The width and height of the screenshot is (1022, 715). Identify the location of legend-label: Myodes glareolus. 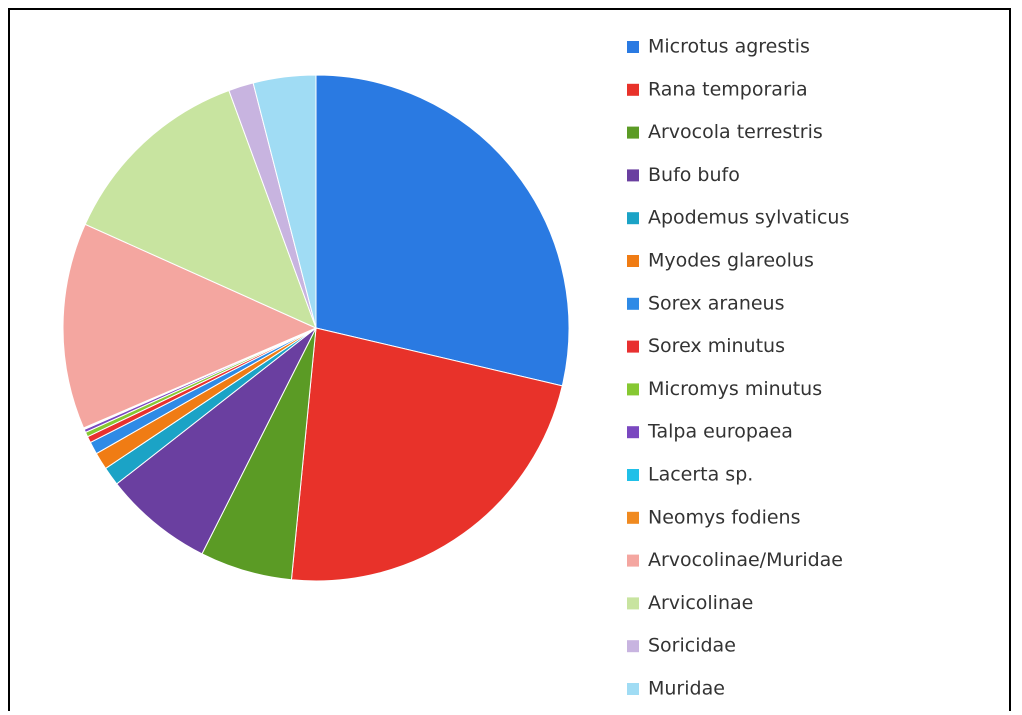
(731, 261).